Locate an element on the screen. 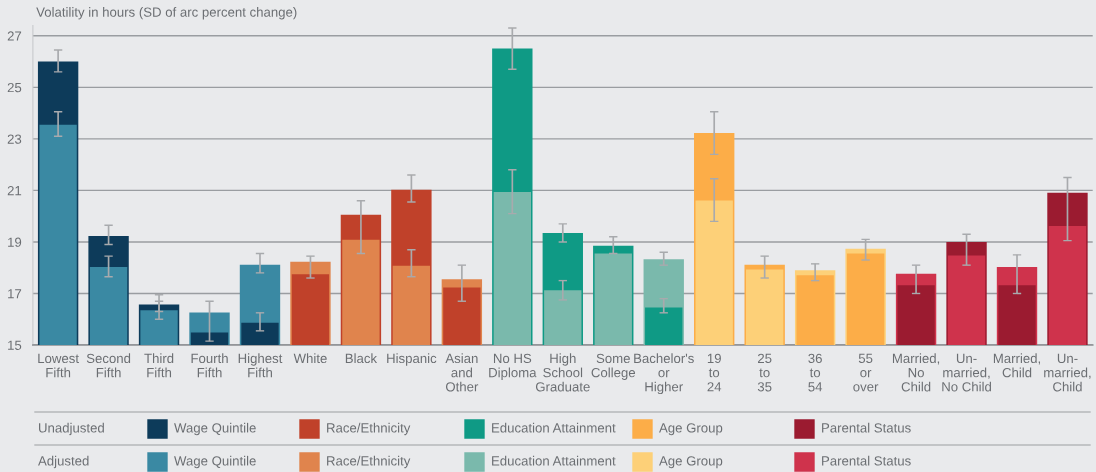 The height and width of the screenshot is (472, 1096). x-tick-label: High School Graduate is located at coordinates (562, 372).